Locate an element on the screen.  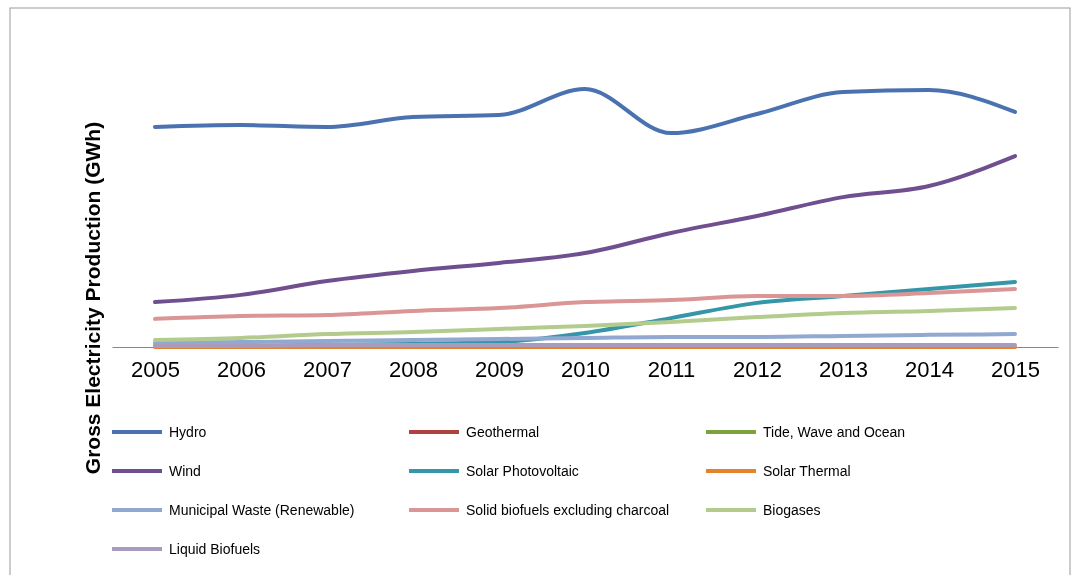
x-tick-label: 2011 is located at coordinates (671, 369).